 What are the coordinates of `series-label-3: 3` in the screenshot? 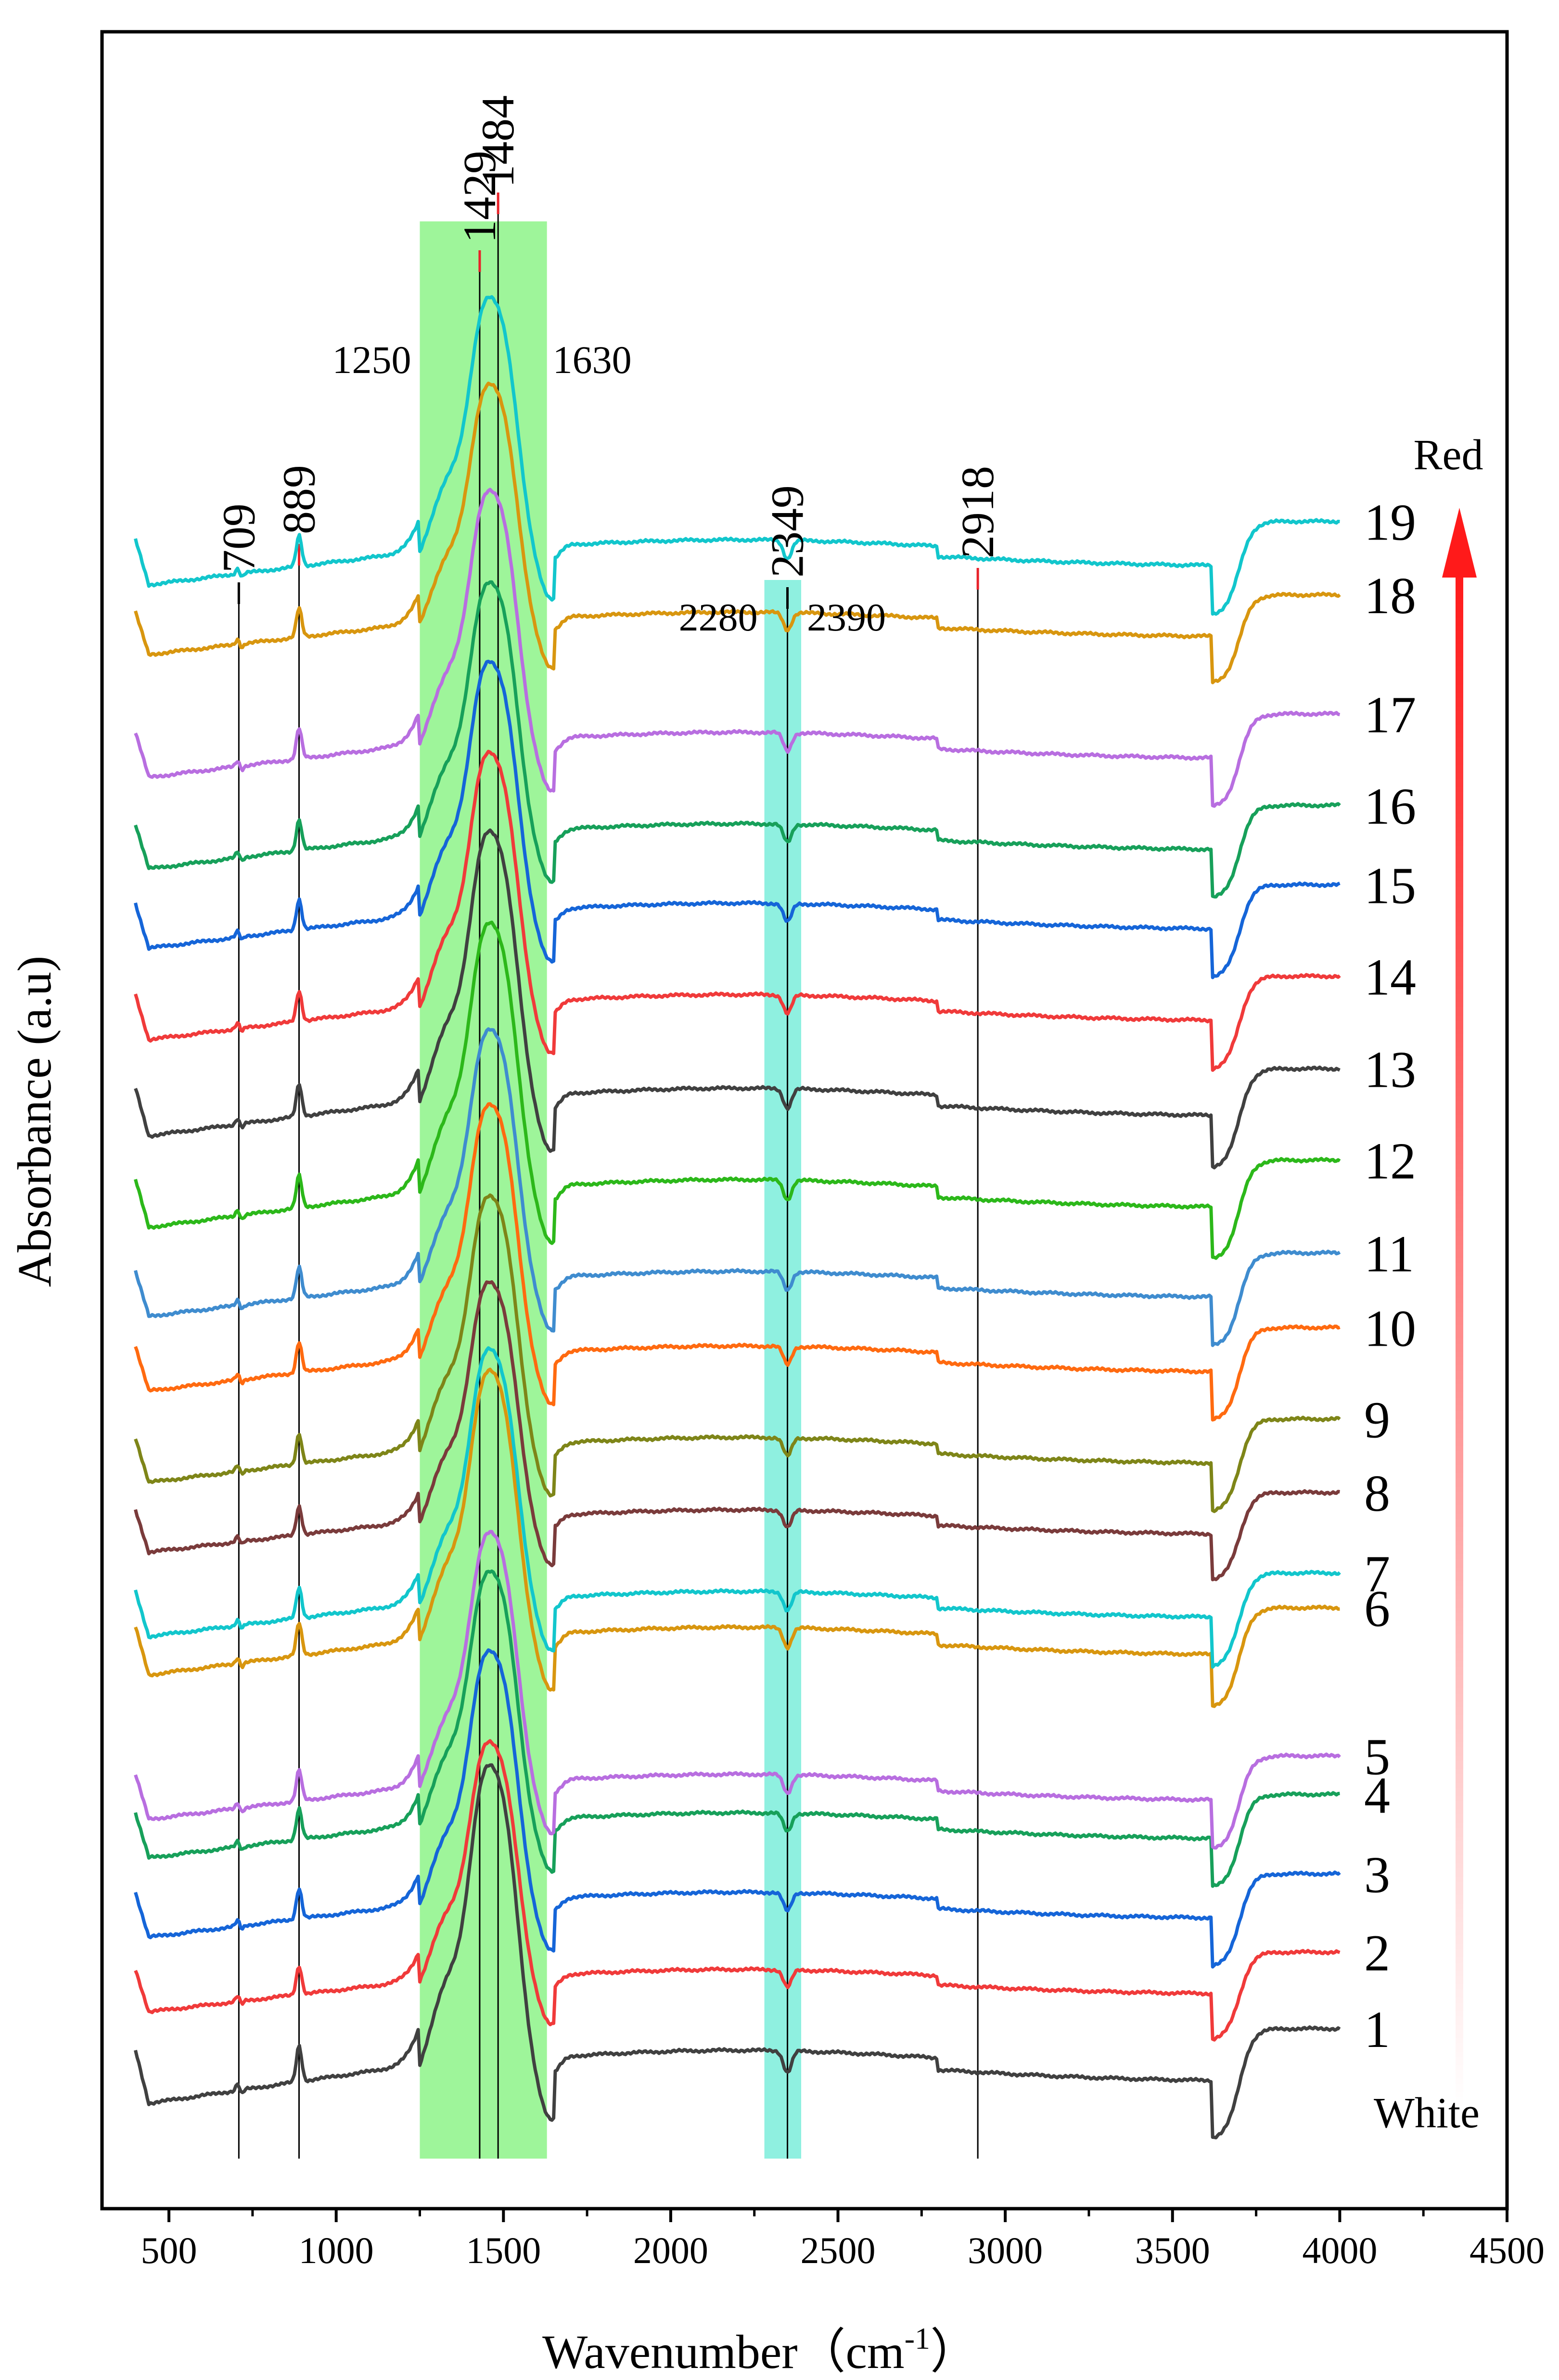 It's located at (1377, 1875).